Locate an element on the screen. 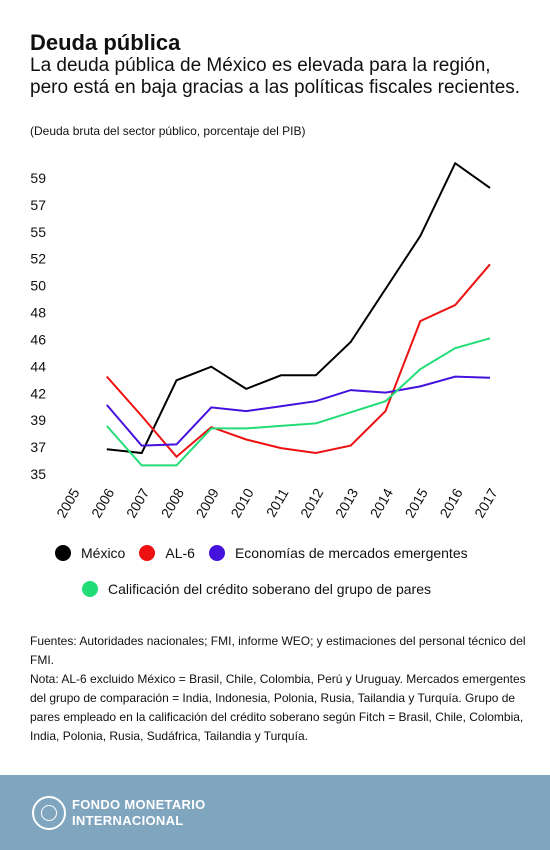  x-tick-label: 2016 is located at coordinates (451, 502).